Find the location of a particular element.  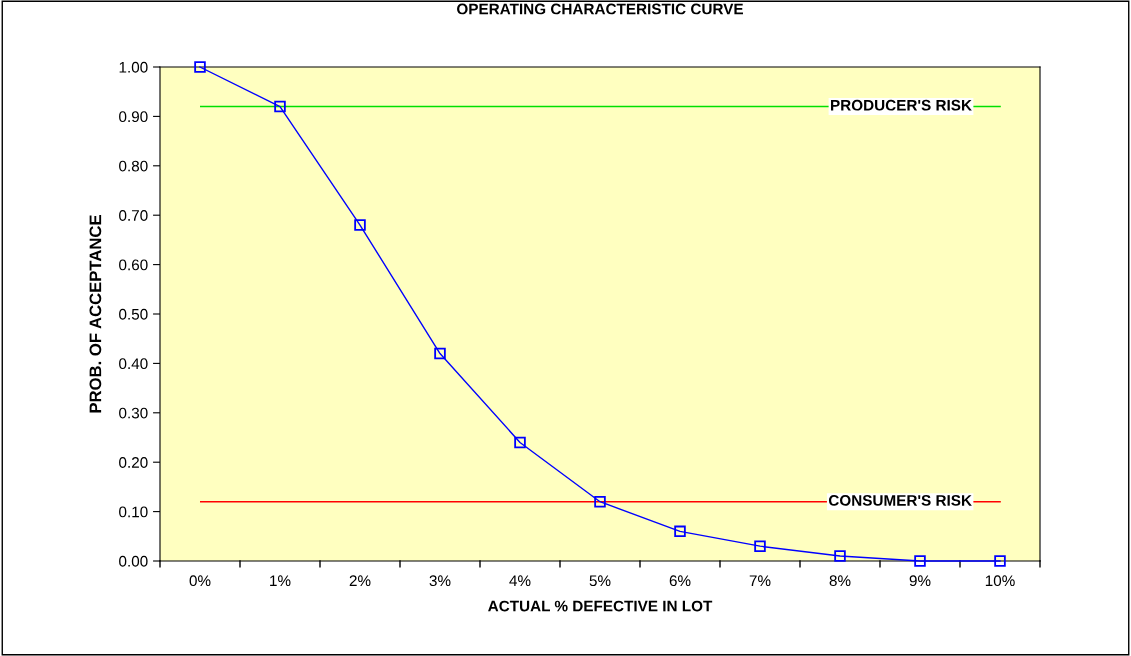

y-tick-label: 1.00 is located at coordinates (133, 67).